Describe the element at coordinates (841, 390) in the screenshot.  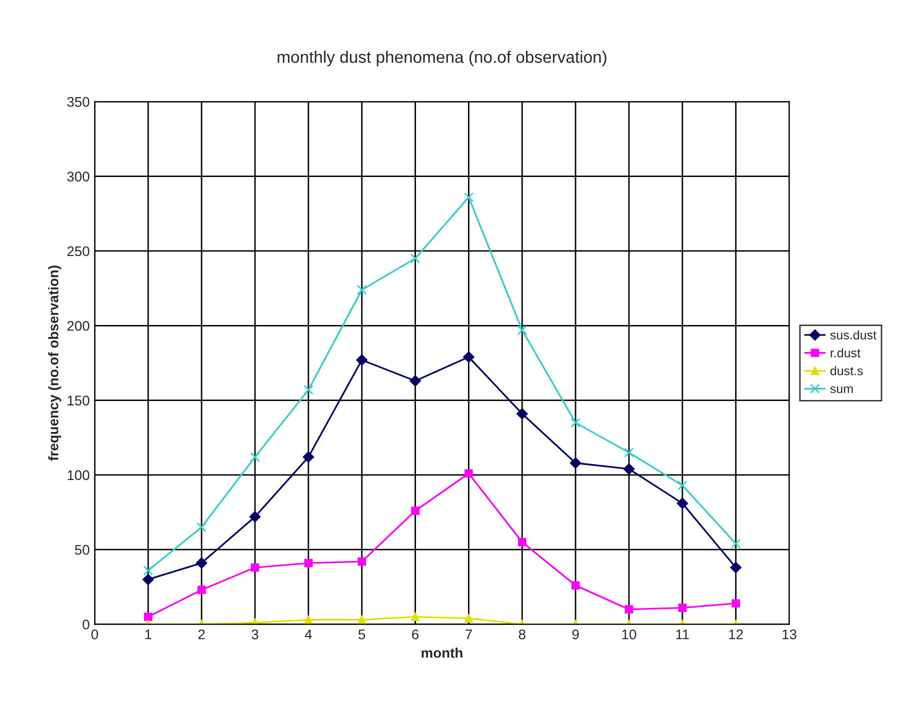
I see `legend-label: sum` at that location.